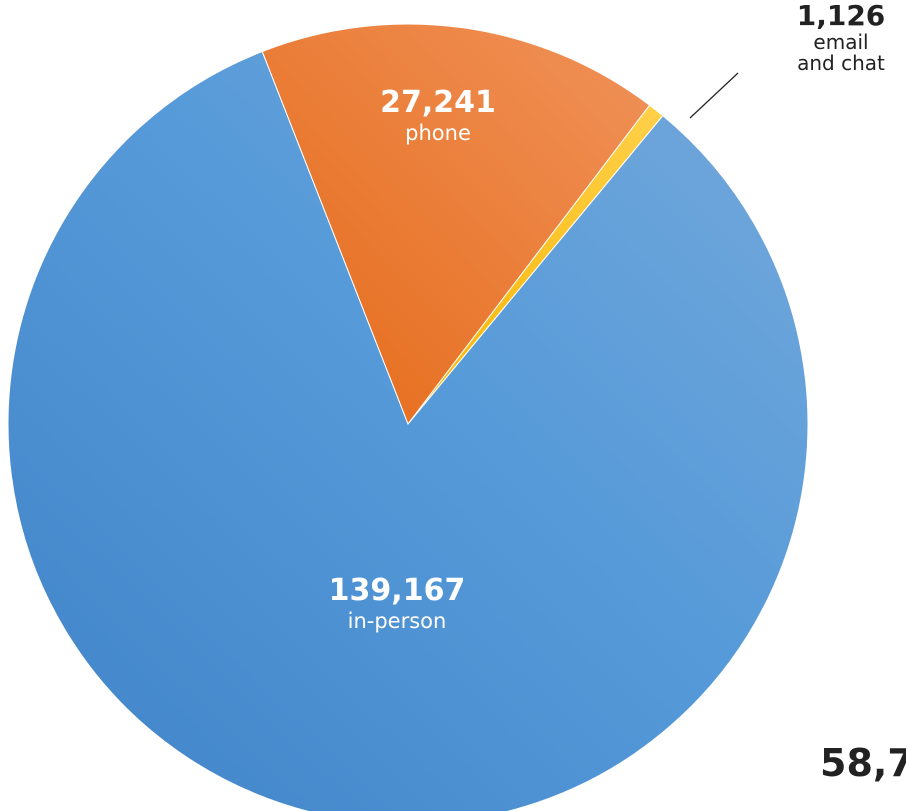 The height and width of the screenshot is (811, 906). Describe the element at coordinates (438, 102) in the screenshot. I see `phone-value: 27,241` at that location.